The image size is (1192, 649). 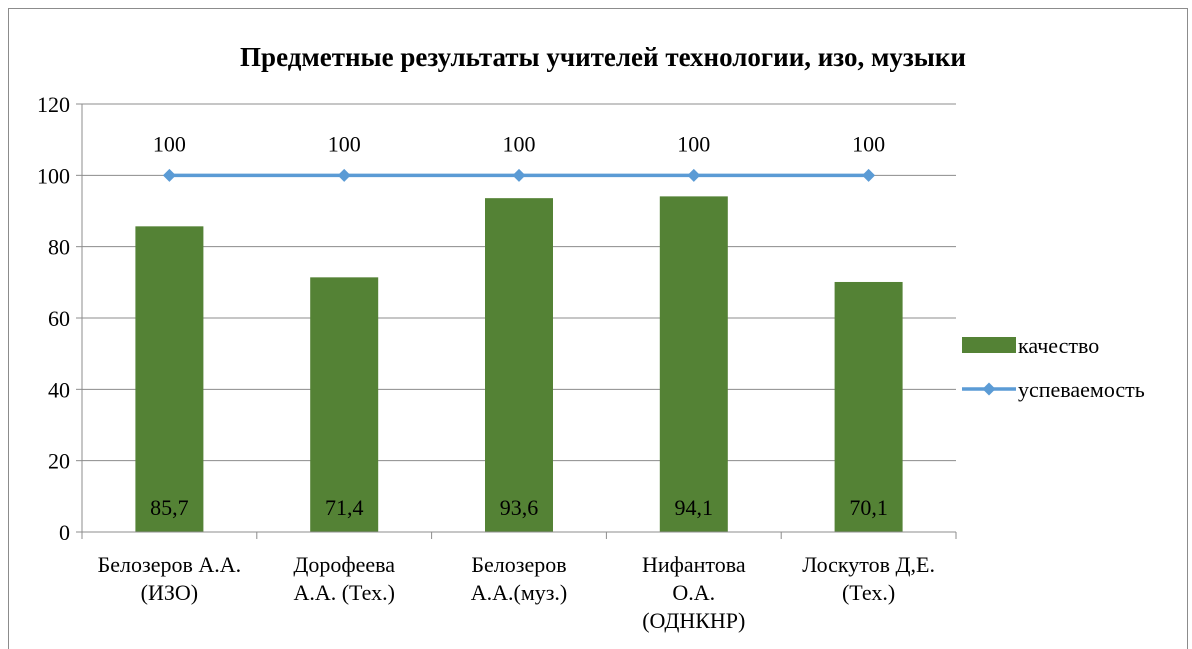 What do you see at coordinates (344, 507) in the screenshot?
I see `bar-data-label-2: 71,4` at bounding box center [344, 507].